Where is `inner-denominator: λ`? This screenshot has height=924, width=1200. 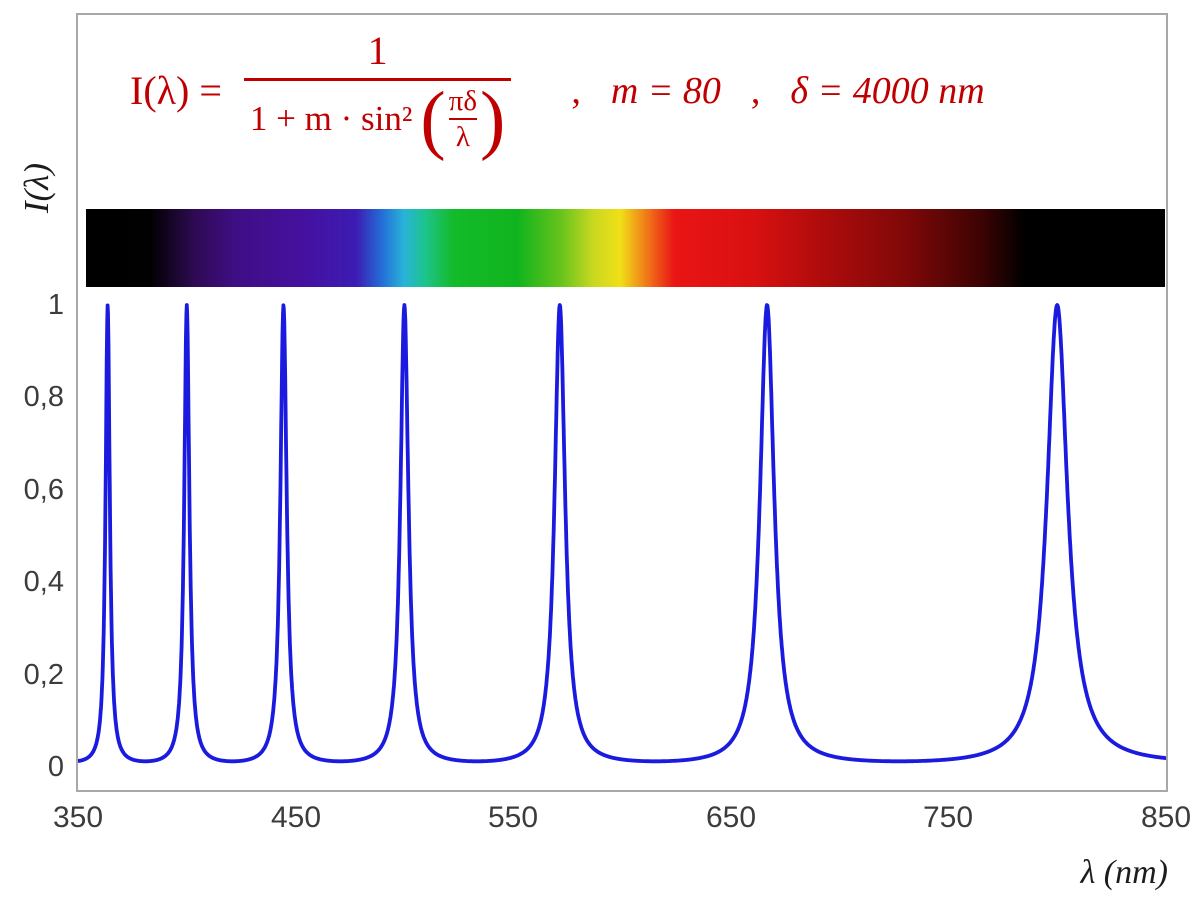
inner-denominator: λ is located at coordinates (462, 137).